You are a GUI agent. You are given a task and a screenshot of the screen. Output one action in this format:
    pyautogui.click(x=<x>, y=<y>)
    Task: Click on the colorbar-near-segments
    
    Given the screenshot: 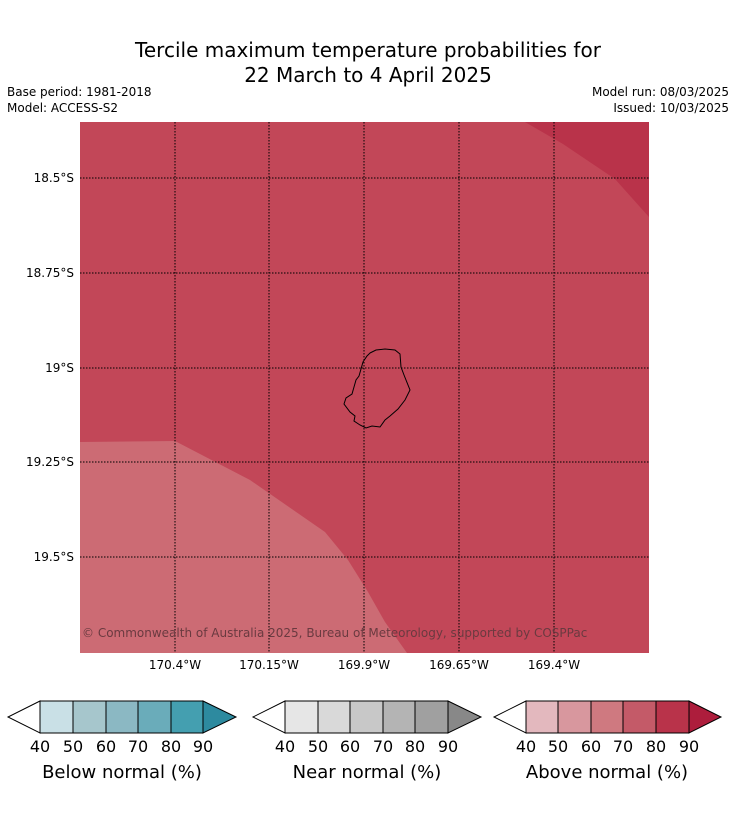 What is the action you would take?
    pyautogui.click(x=367, y=717)
    